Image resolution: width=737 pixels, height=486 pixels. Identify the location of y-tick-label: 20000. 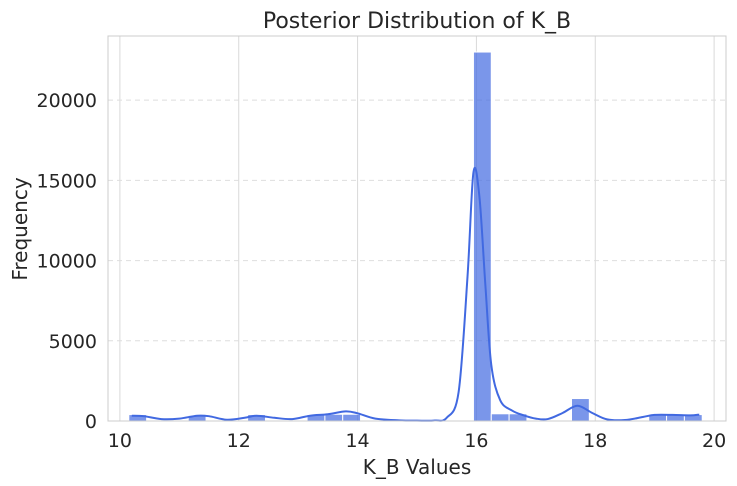
(67, 101).